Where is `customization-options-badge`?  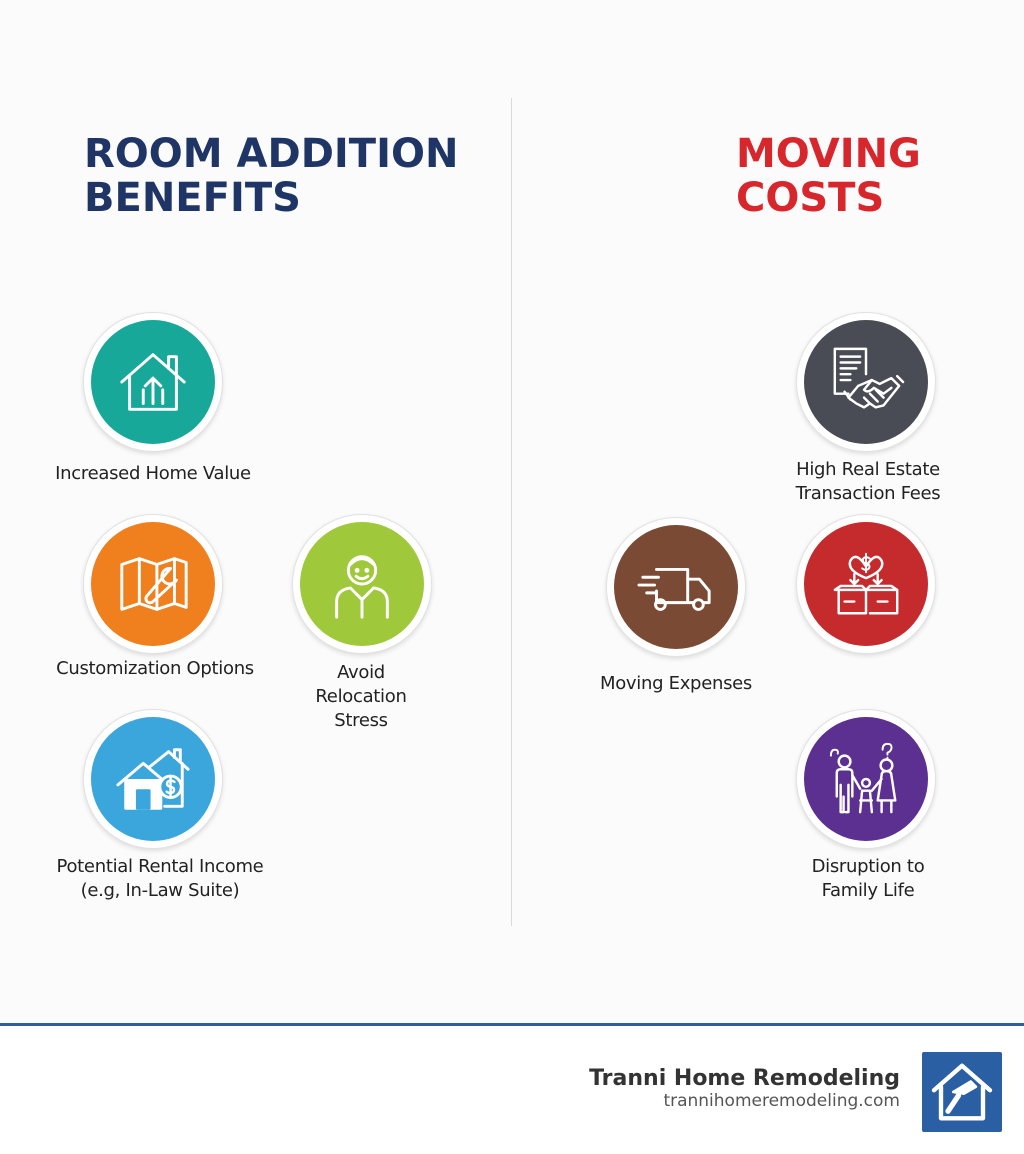 customization-options-badge is located at coordinates (153, 584).